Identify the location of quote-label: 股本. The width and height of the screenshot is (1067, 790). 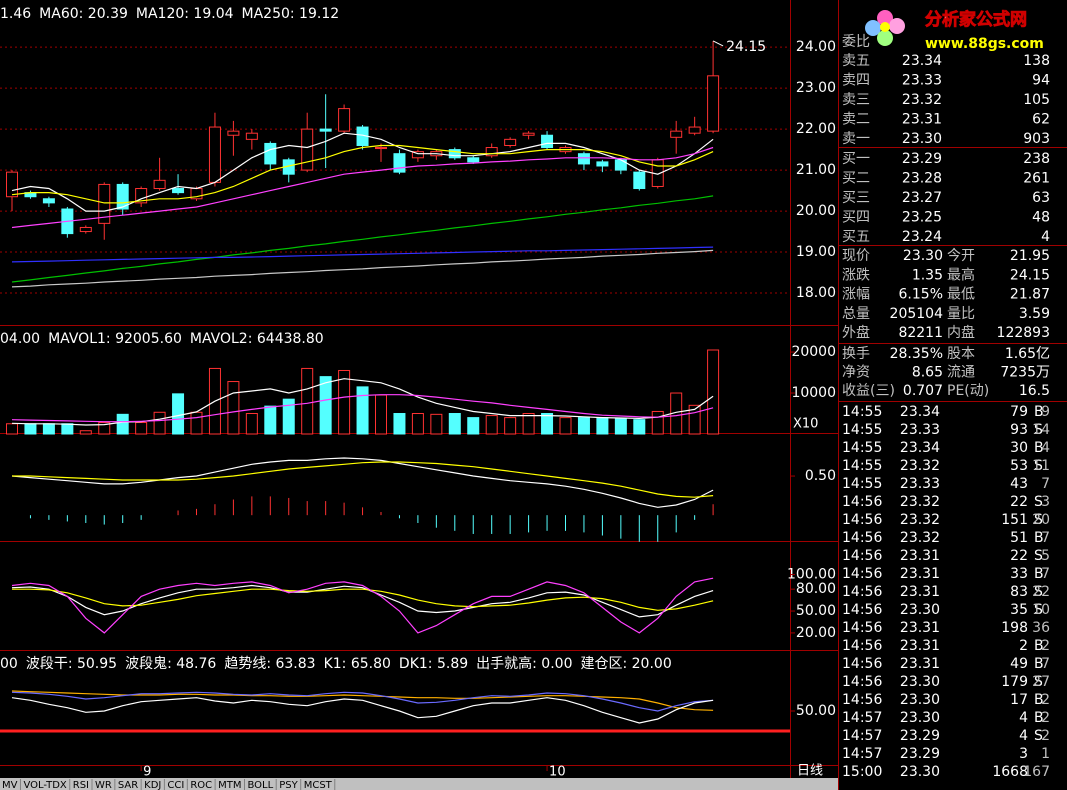
(961, 354).